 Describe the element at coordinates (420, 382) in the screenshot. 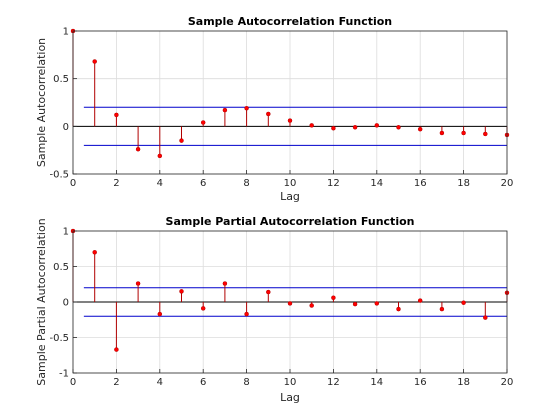

I see `pacf-xtick-label-16: 16` at that location.